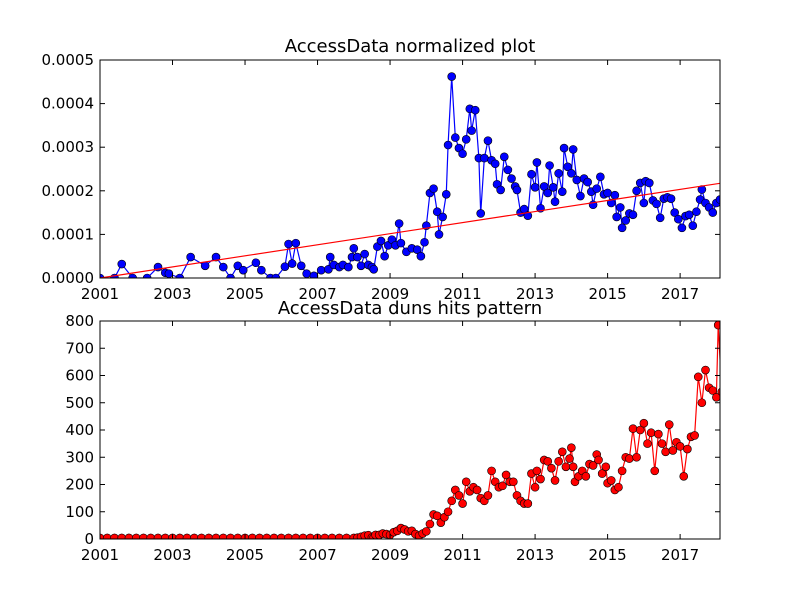 Image resolution: width=800 pixels, height=600 pixels. Describe the element at coordinates (79, 512) in the screenshot. I see `duns-hits-plot-y-tick-label: 100` at that location.